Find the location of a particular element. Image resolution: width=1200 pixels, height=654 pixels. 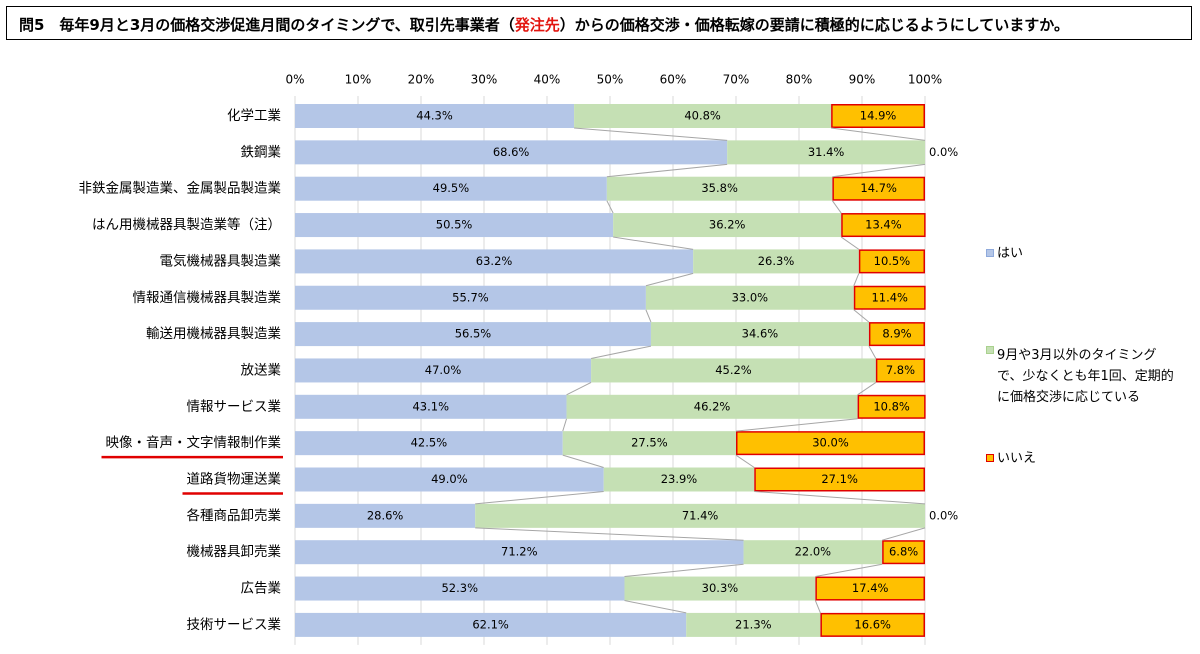

category-label: 非鉄金属製造業、金属製品製造業 is located at coordinates (180, 189).